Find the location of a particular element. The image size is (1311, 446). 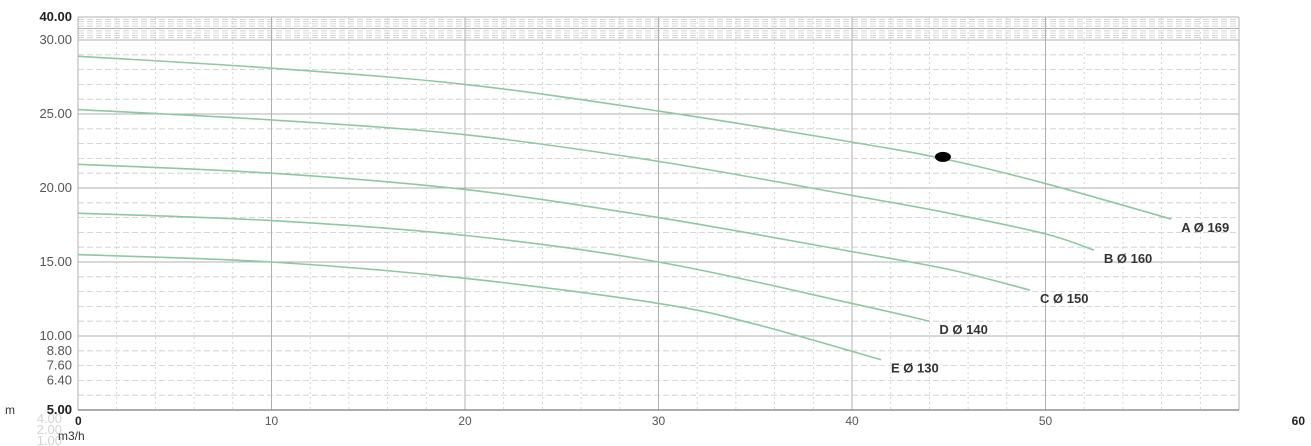

y-tick-label-faint: 2.00 is located at coordinates (49, 429).